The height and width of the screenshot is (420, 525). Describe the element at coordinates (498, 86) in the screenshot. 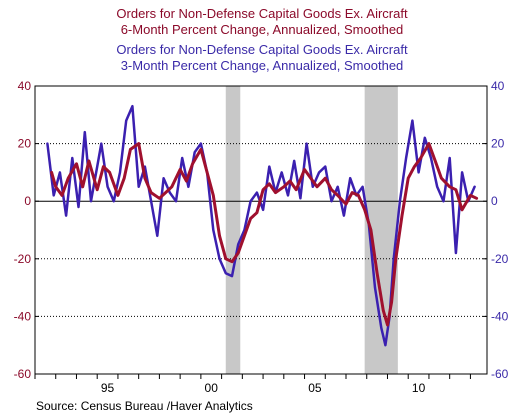

I see `y-tick-label-right: 40` at that location.